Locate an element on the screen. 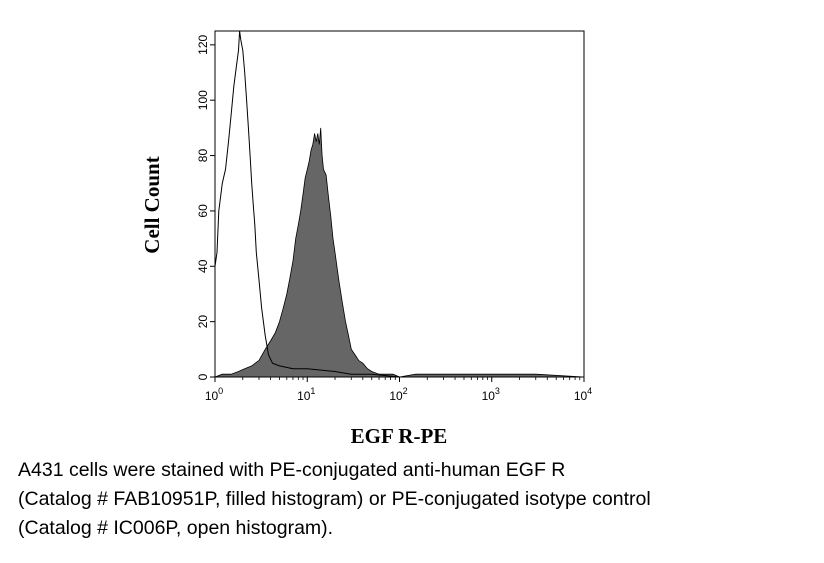 This screenshot has height=563, width=824. y-tick-label: 100 is located at coordinates (203, 100).